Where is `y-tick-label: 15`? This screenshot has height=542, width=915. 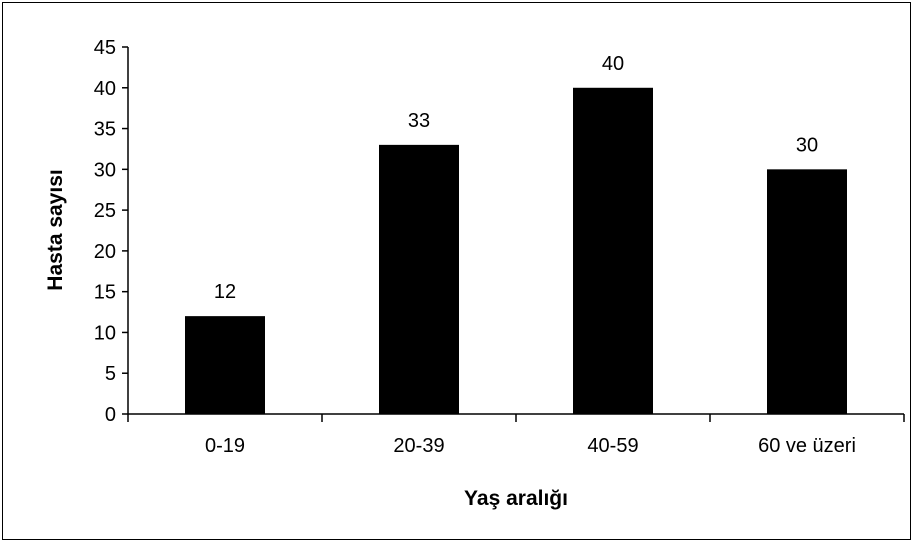 y-tick-label: 15 is located at coordinates (105, 293).